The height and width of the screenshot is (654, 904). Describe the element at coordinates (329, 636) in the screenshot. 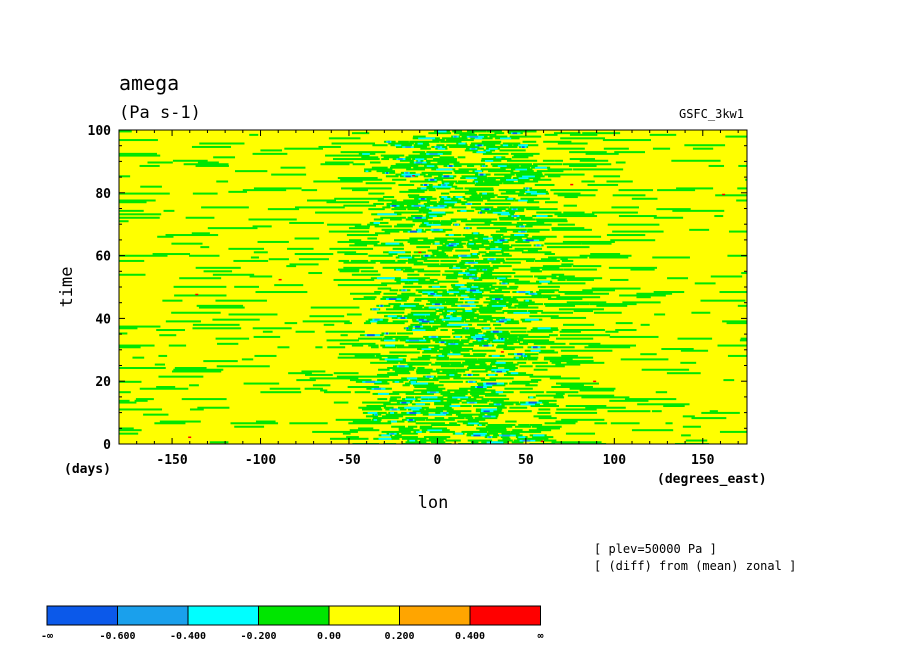

I see `colorbar-label: 0.00` at that location.